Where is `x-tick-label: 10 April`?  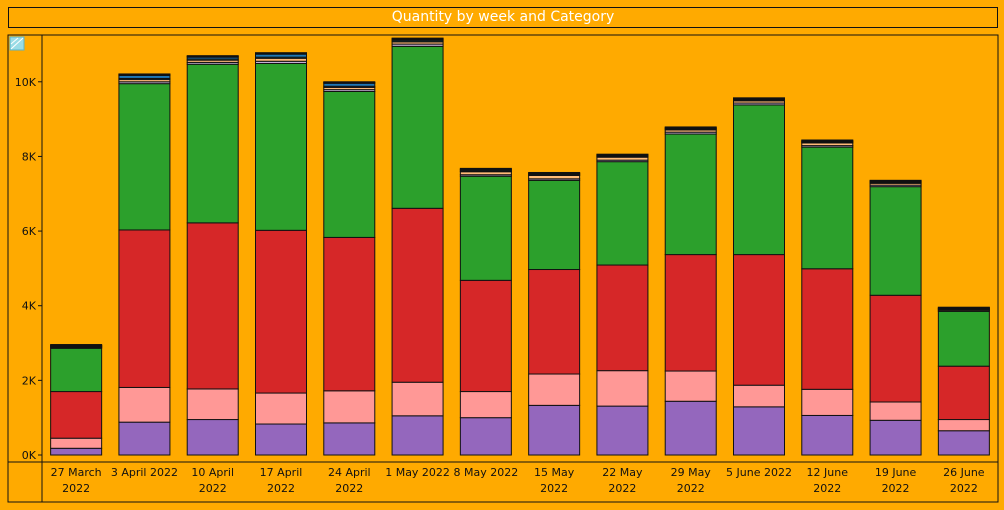
x-tick-label: 10 April is located at coordinates (212, 472).